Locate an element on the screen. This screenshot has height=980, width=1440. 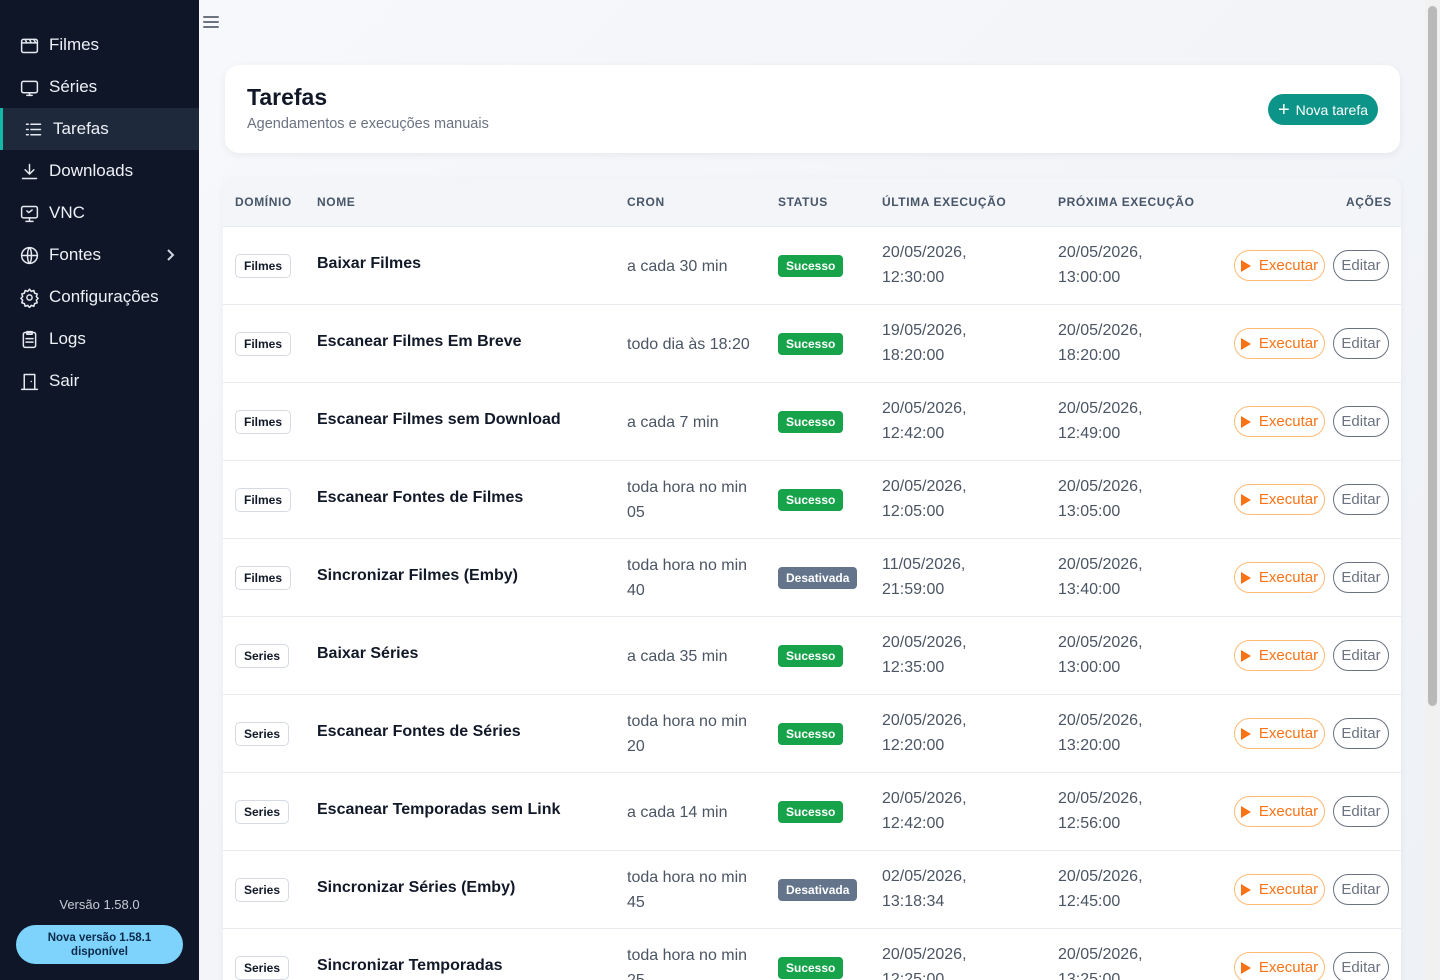
sidebar-item-label: Fontes is located at coordinates (75, 254).